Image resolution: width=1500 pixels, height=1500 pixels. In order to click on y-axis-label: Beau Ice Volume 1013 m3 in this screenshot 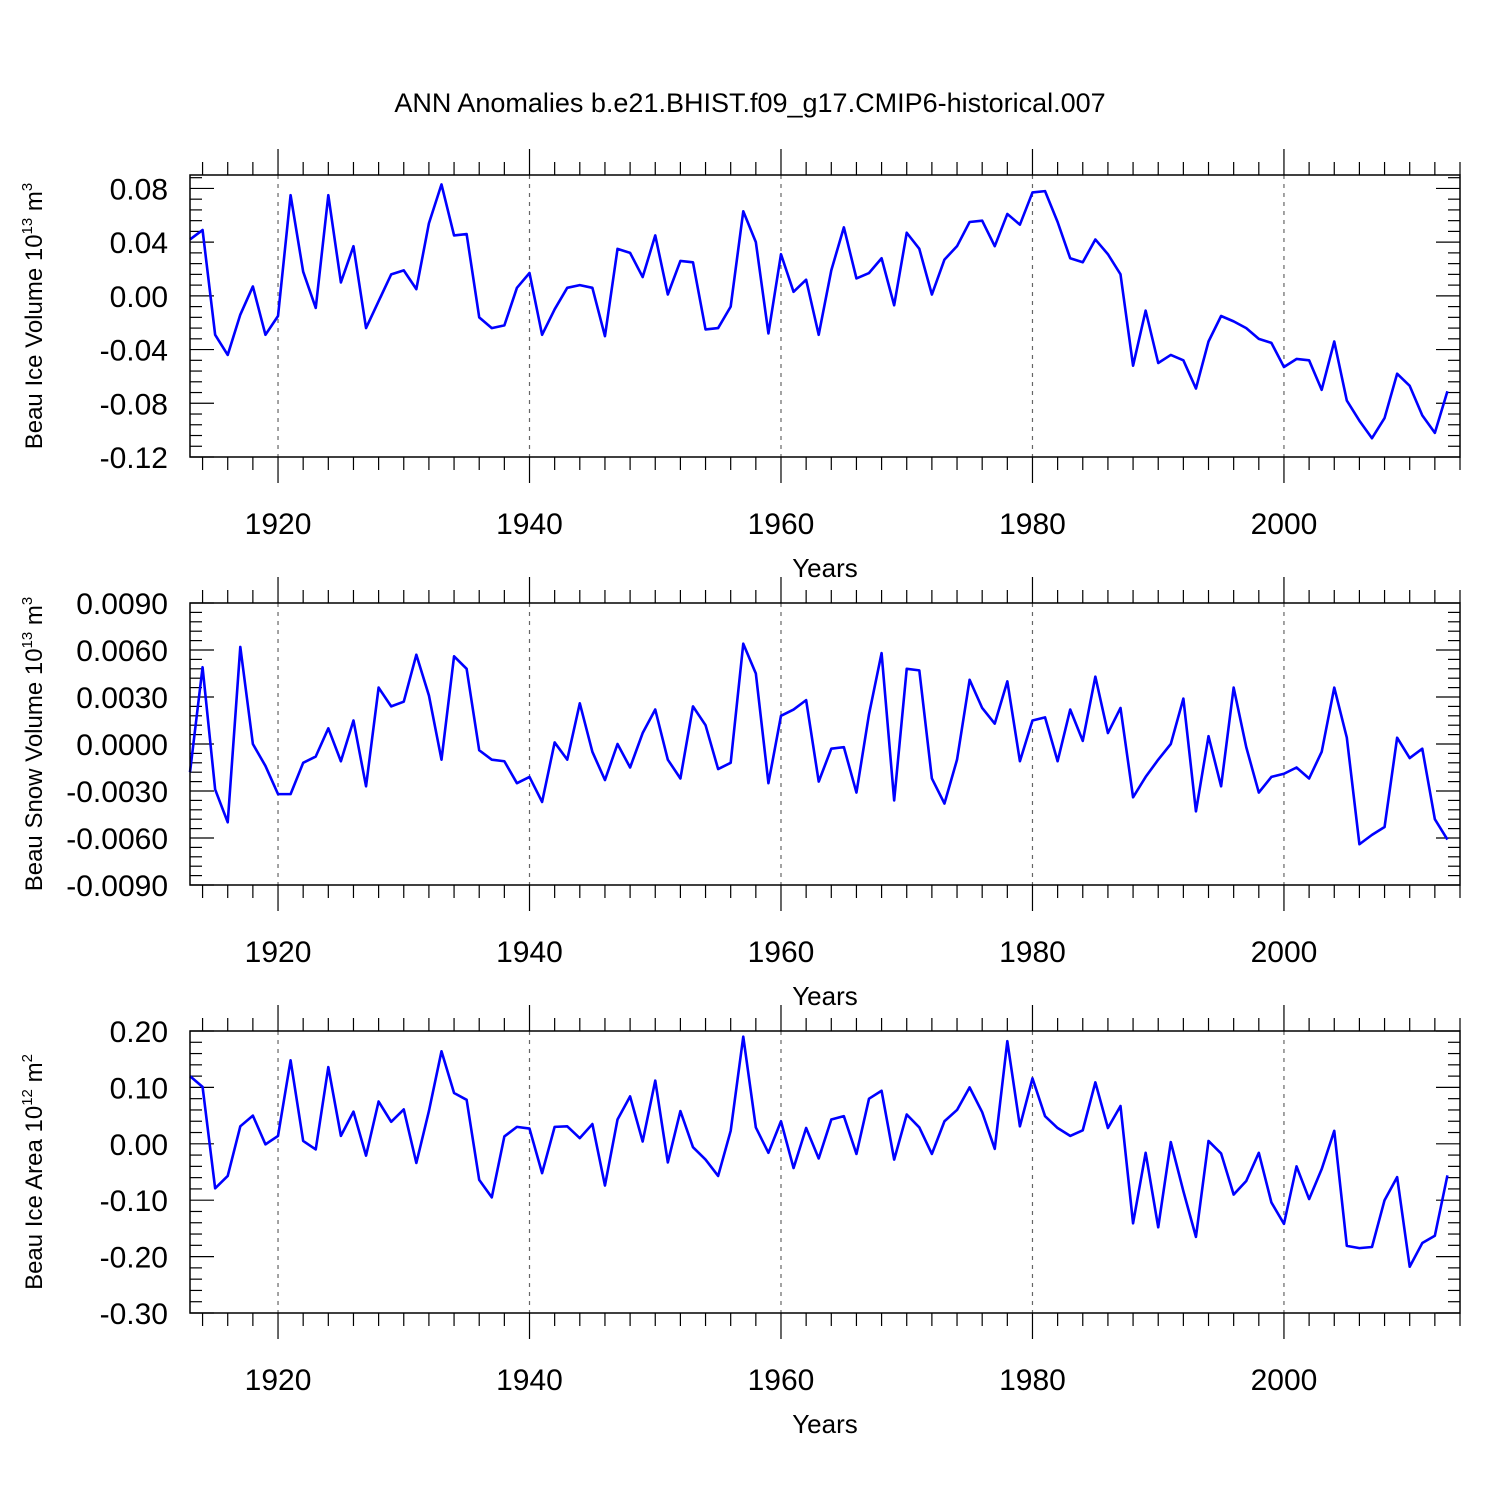, I will do `click(33, 316)`.